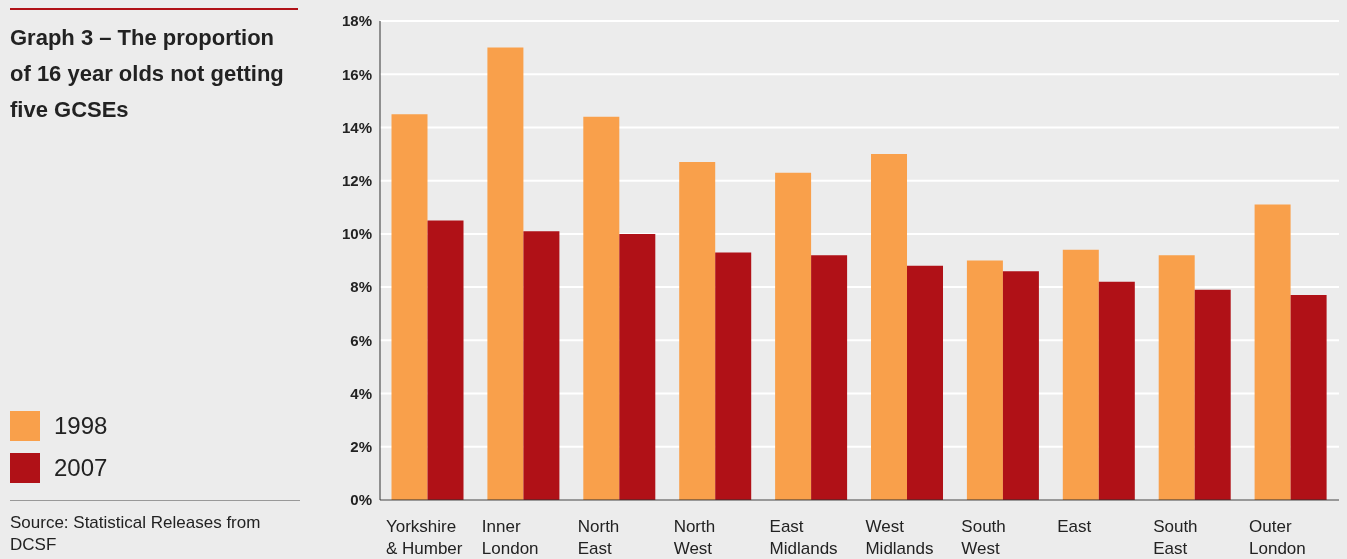  What do you see at coordinates (81, 468) in the screenshot?
I see `legend-label: 2007` at bounding box center [81, 468].